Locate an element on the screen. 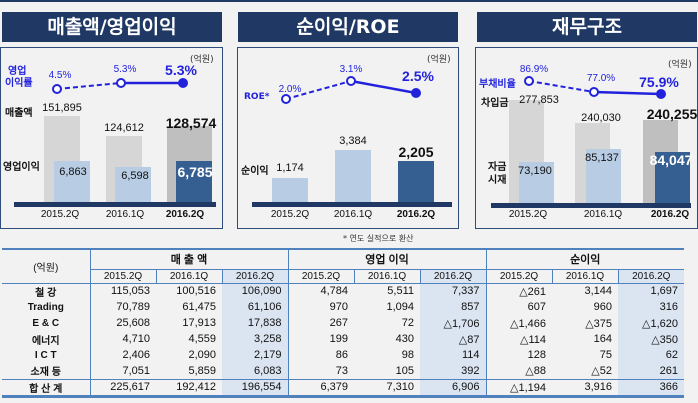 The width and height of the screenshot is (698, 403). table-cell: 3,258 is located at coordinates (255, 339).